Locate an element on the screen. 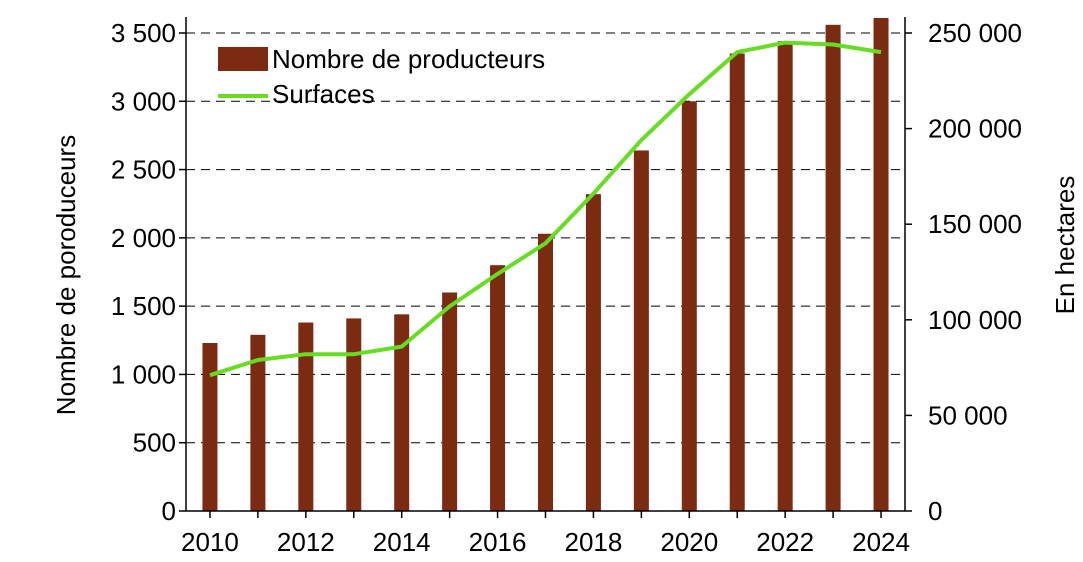 The width and height of the screenshot is (1083, 562). x-tick-label: 2022 is located at coordinates (785, 542).